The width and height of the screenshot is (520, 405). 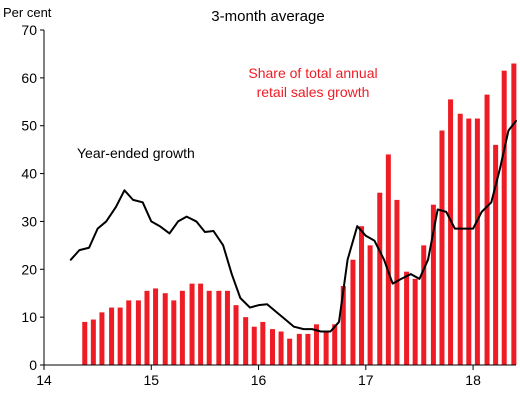 I want to click on y-tick-label-2: 20, so click(x=29, y=269).